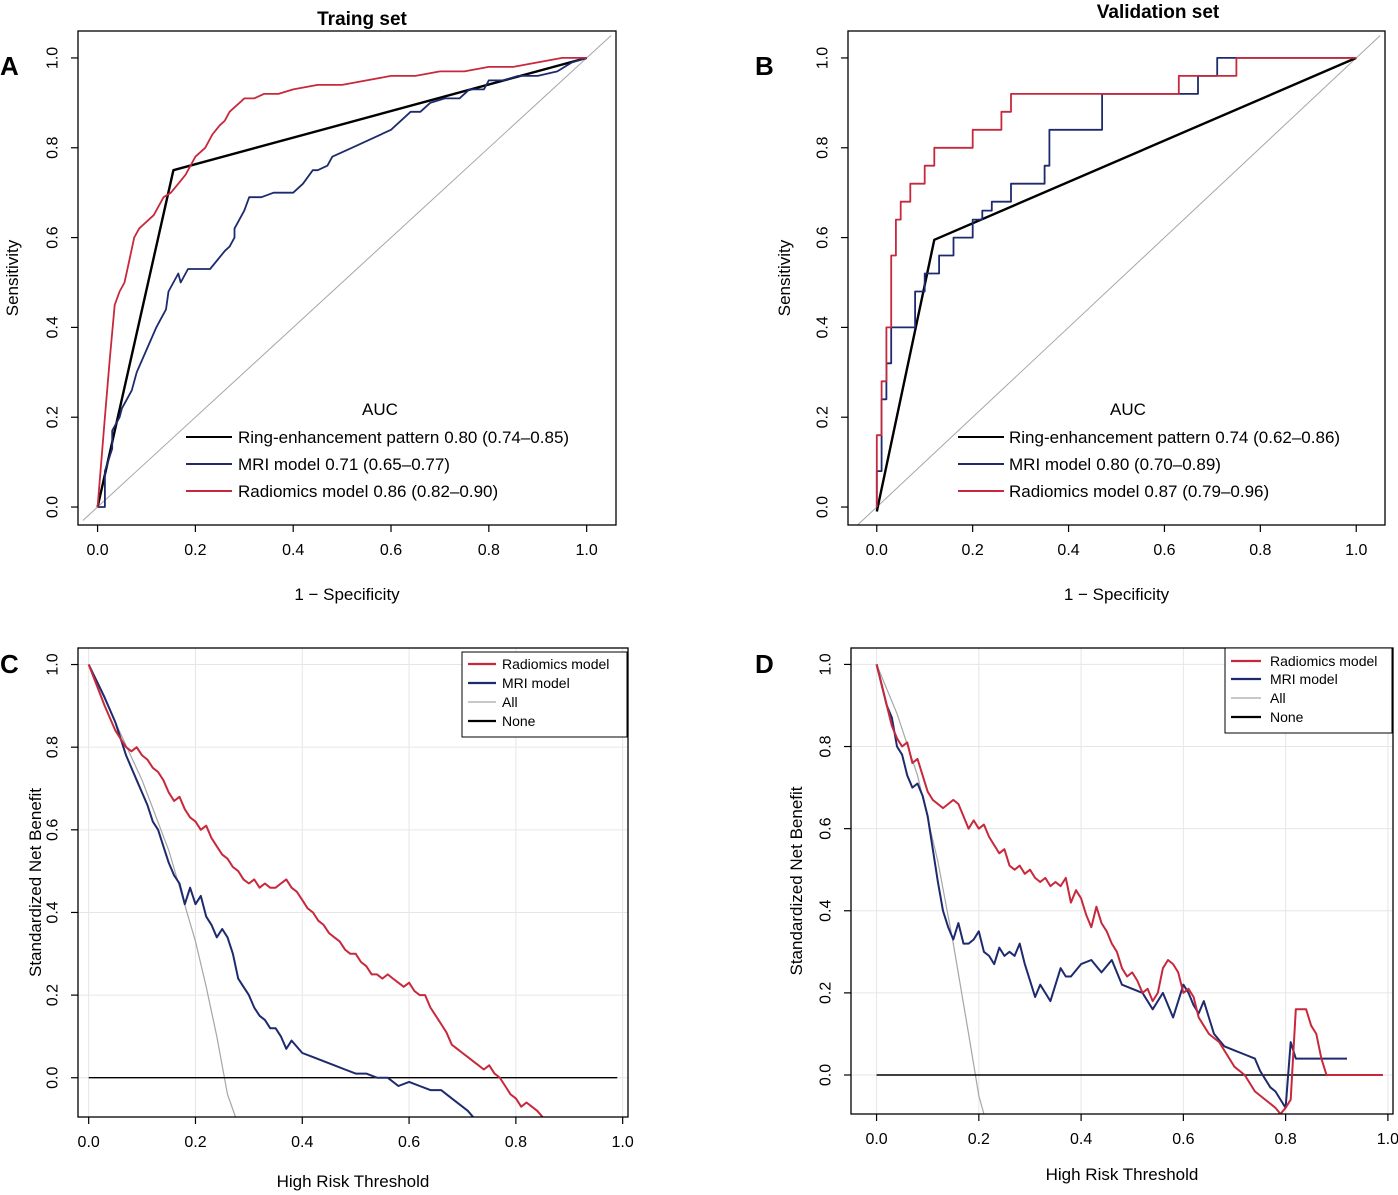 Image resolution: width=1398 pixels, height=1195 pixels. Describe the element at coordinates (489, 550) in the screenshot. I see `x-tick-label: 0.8` at that location.